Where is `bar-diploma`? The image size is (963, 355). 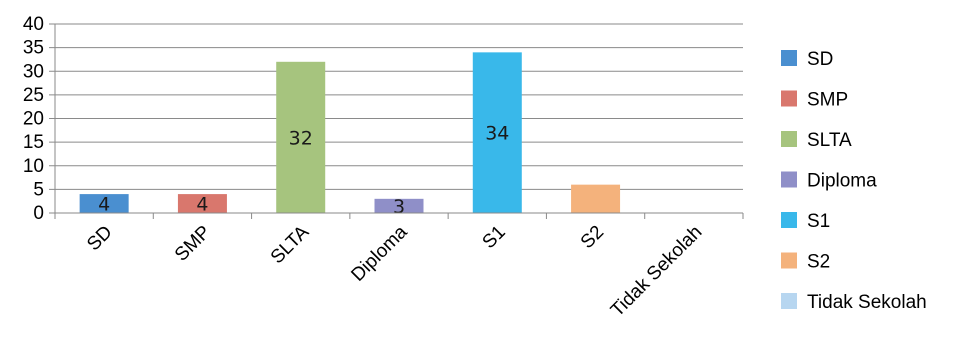
bar-diploma is located at coordinates (399, 205).